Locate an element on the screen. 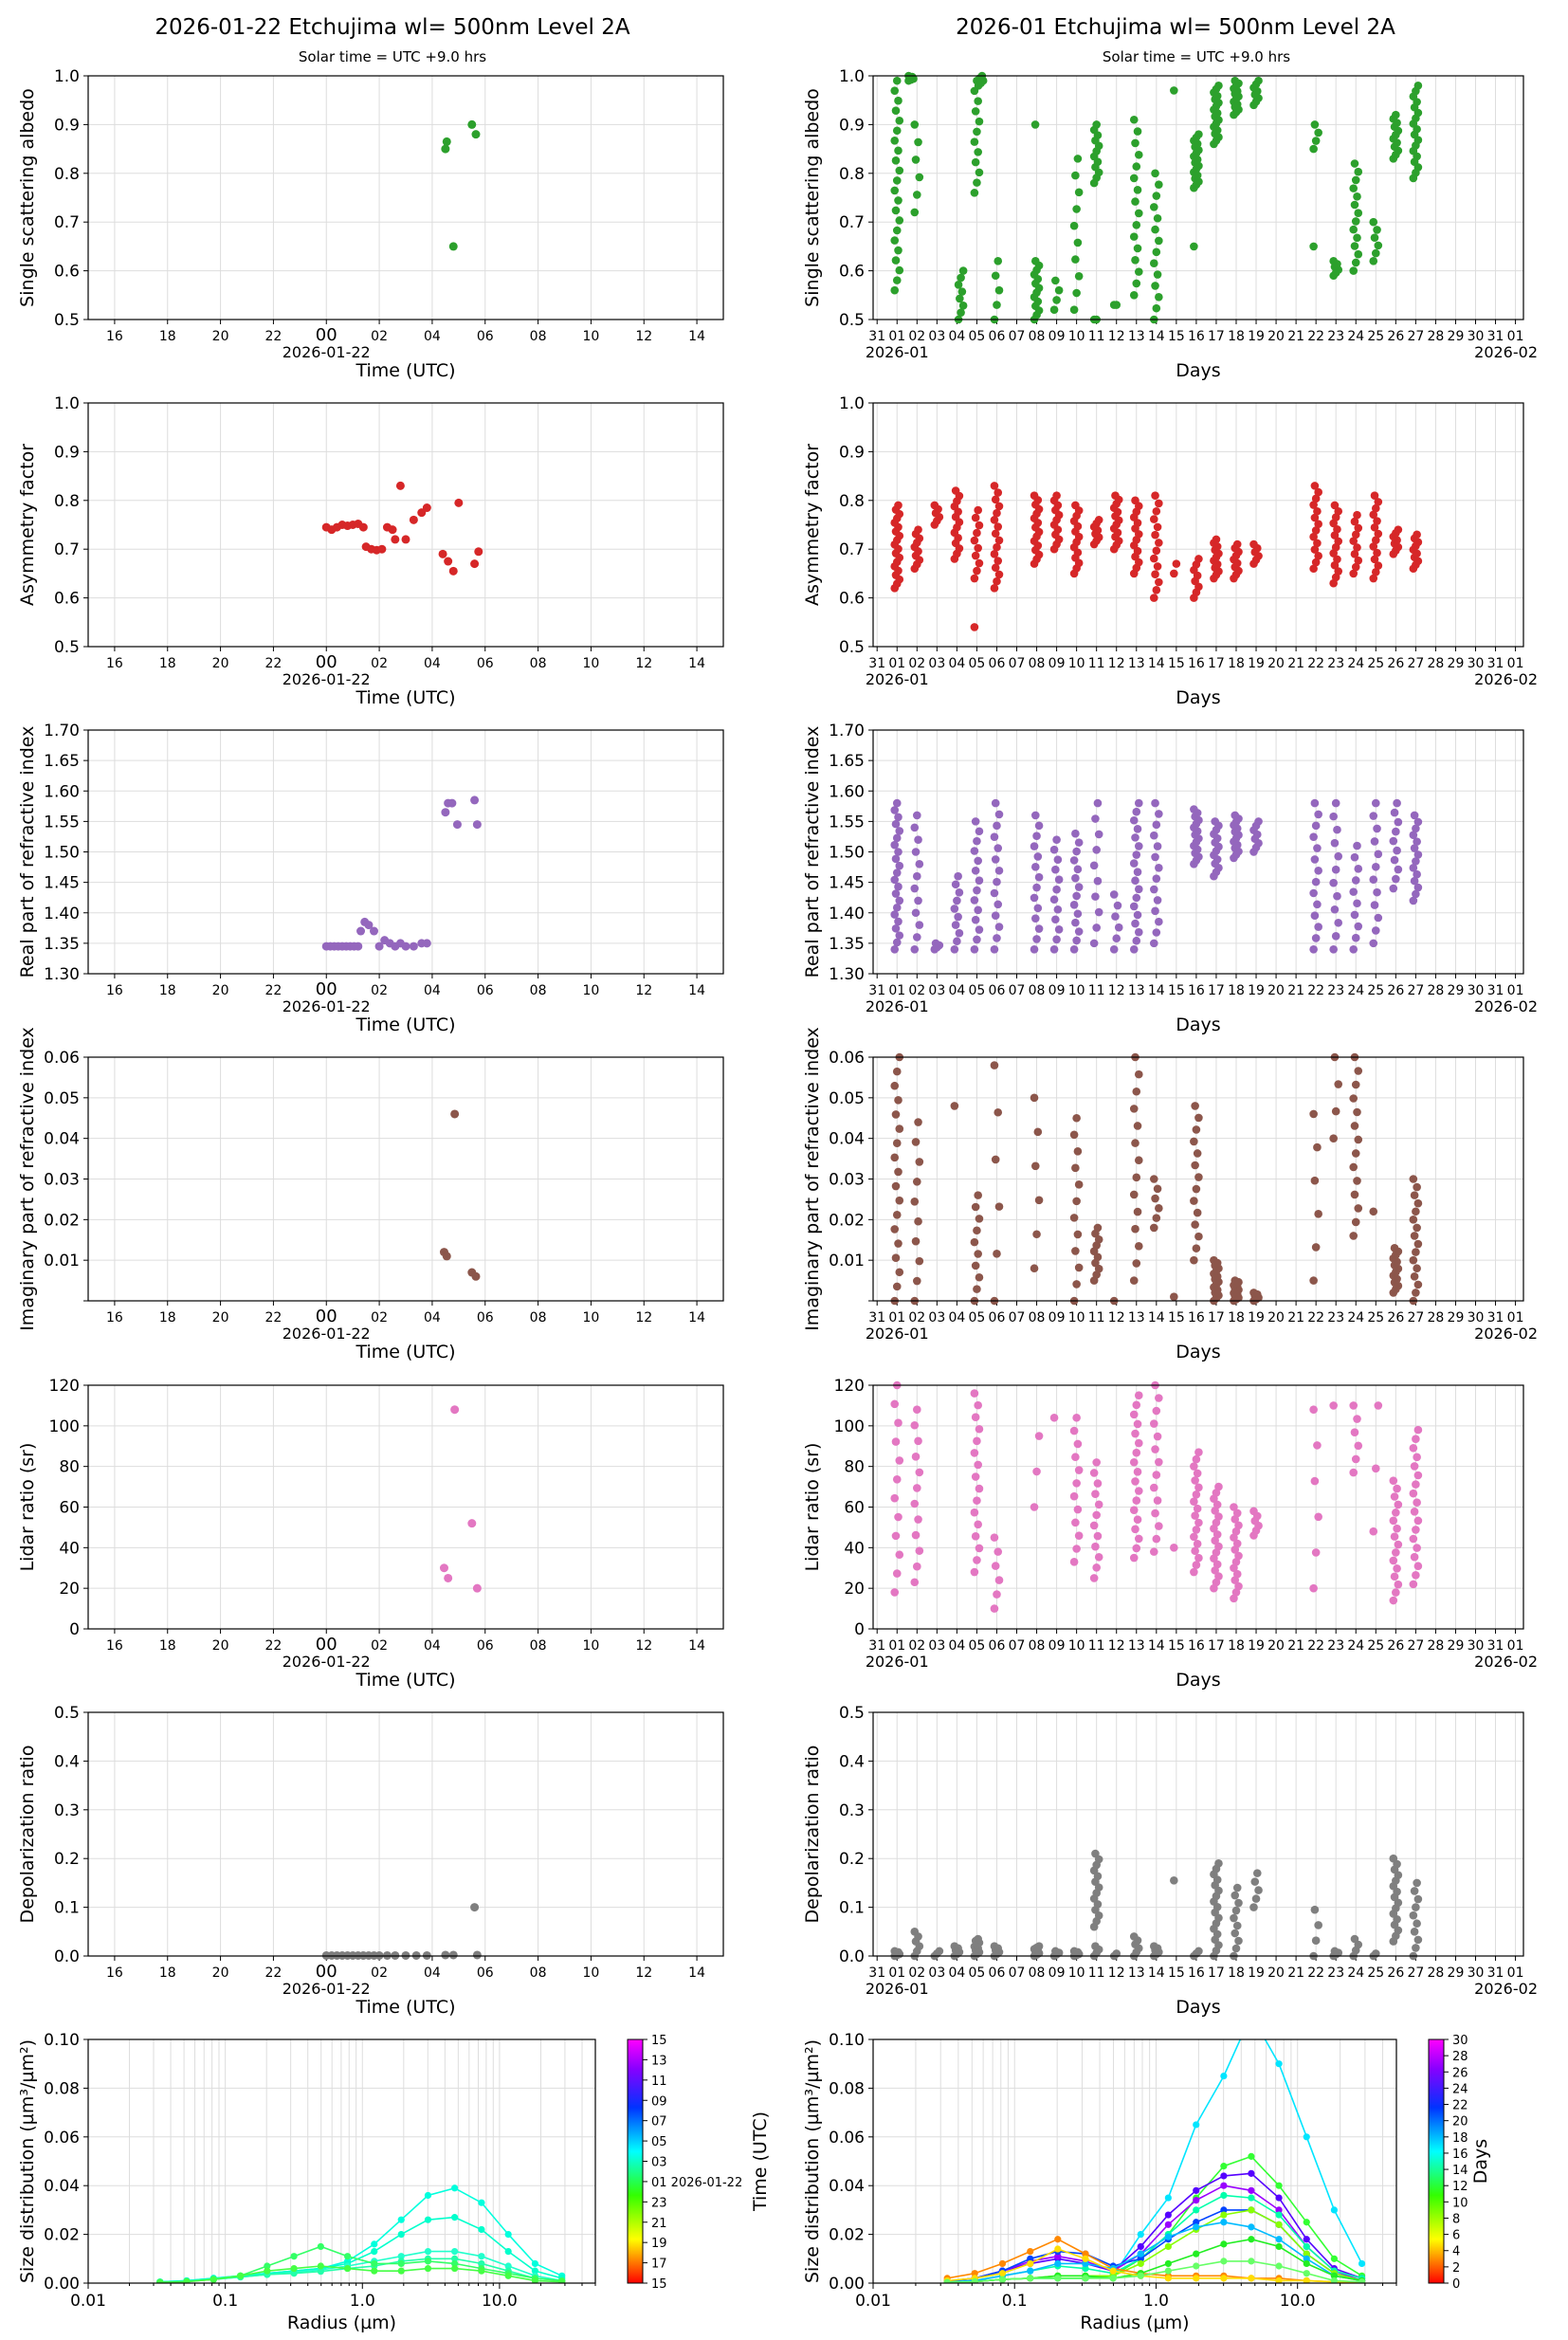  right-imag-xtick-label: 01 is located at coordinates (1515, 1317).